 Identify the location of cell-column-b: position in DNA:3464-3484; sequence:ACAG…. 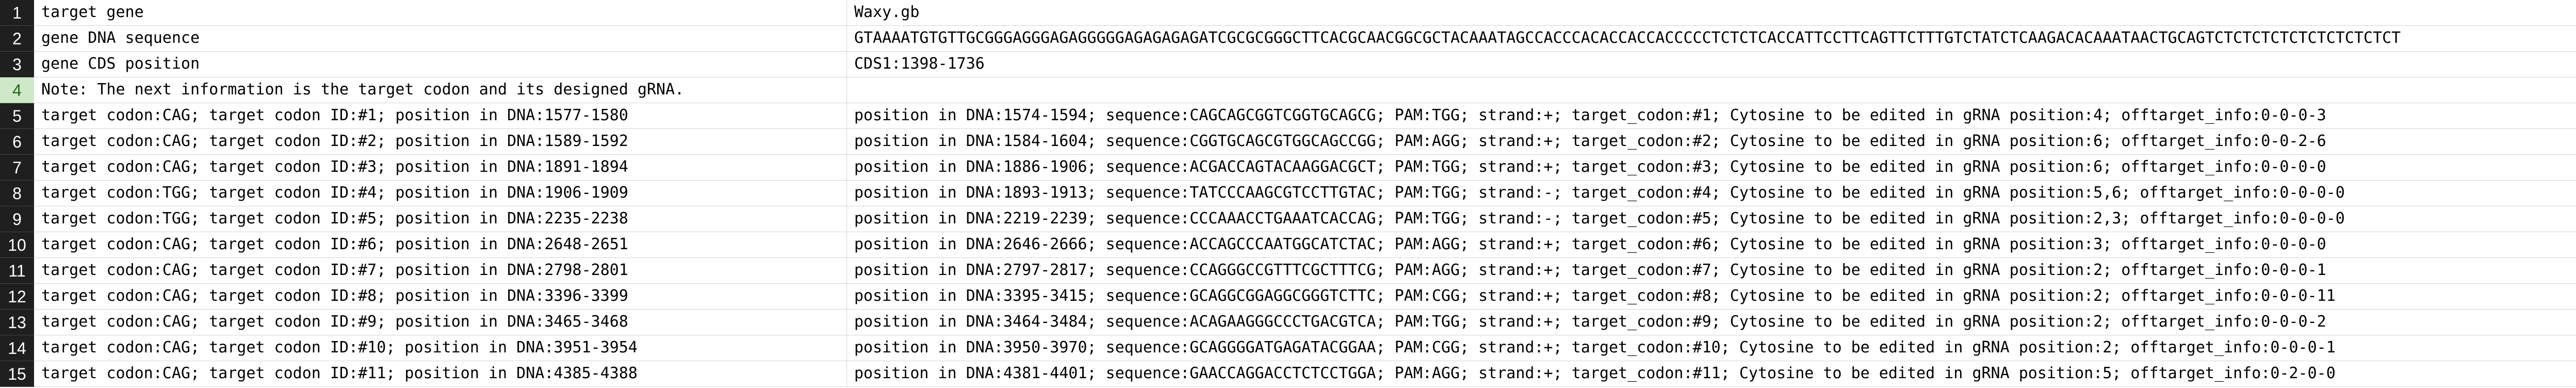
(1712, 322).